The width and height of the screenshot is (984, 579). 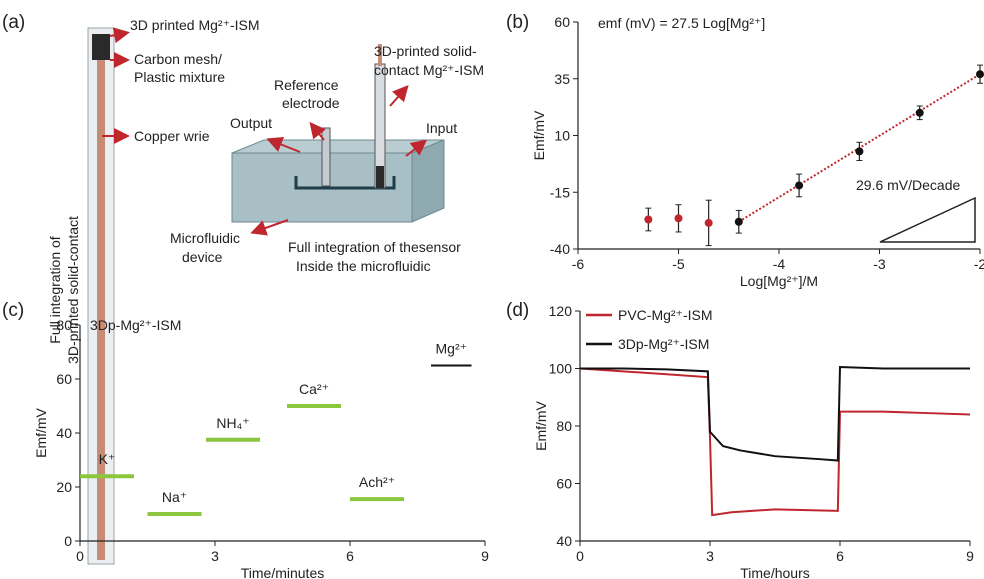 I want to click on chart-c-ion-label: Na⁺, so click(x=174, y=497).